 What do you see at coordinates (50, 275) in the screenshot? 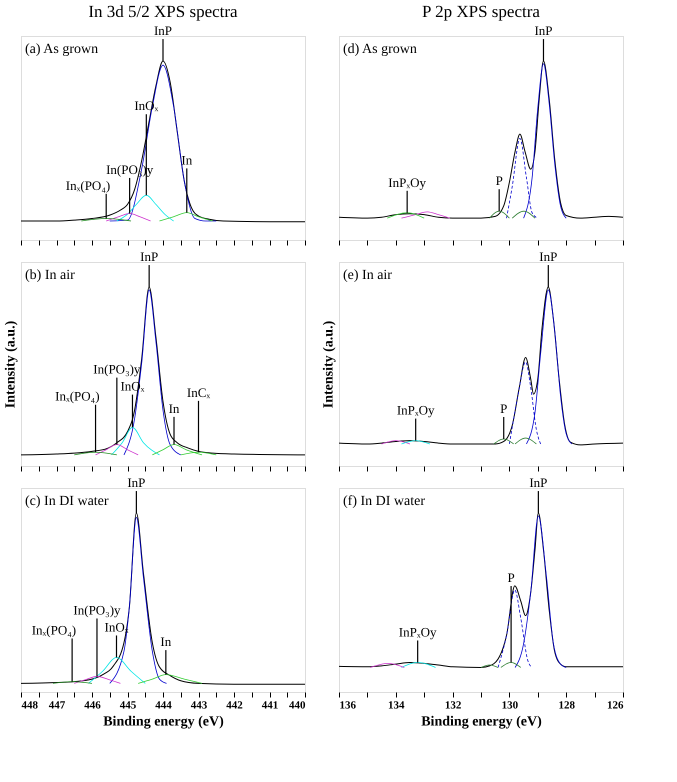
I see `text: (b) In air` at bounding box center [50, 275].